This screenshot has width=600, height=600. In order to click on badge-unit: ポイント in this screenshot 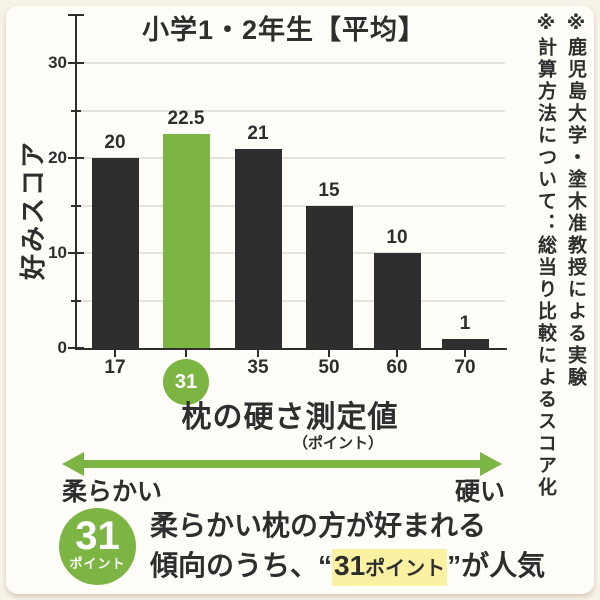, I will do `click(97, 563)`.